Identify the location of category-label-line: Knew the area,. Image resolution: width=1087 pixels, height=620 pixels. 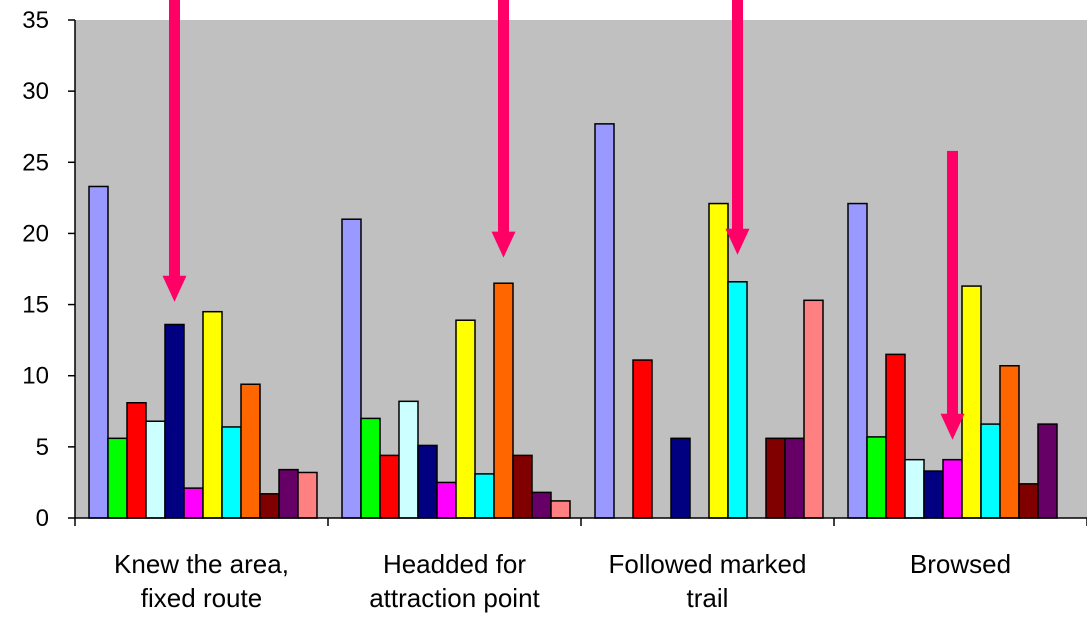
(201, 564).